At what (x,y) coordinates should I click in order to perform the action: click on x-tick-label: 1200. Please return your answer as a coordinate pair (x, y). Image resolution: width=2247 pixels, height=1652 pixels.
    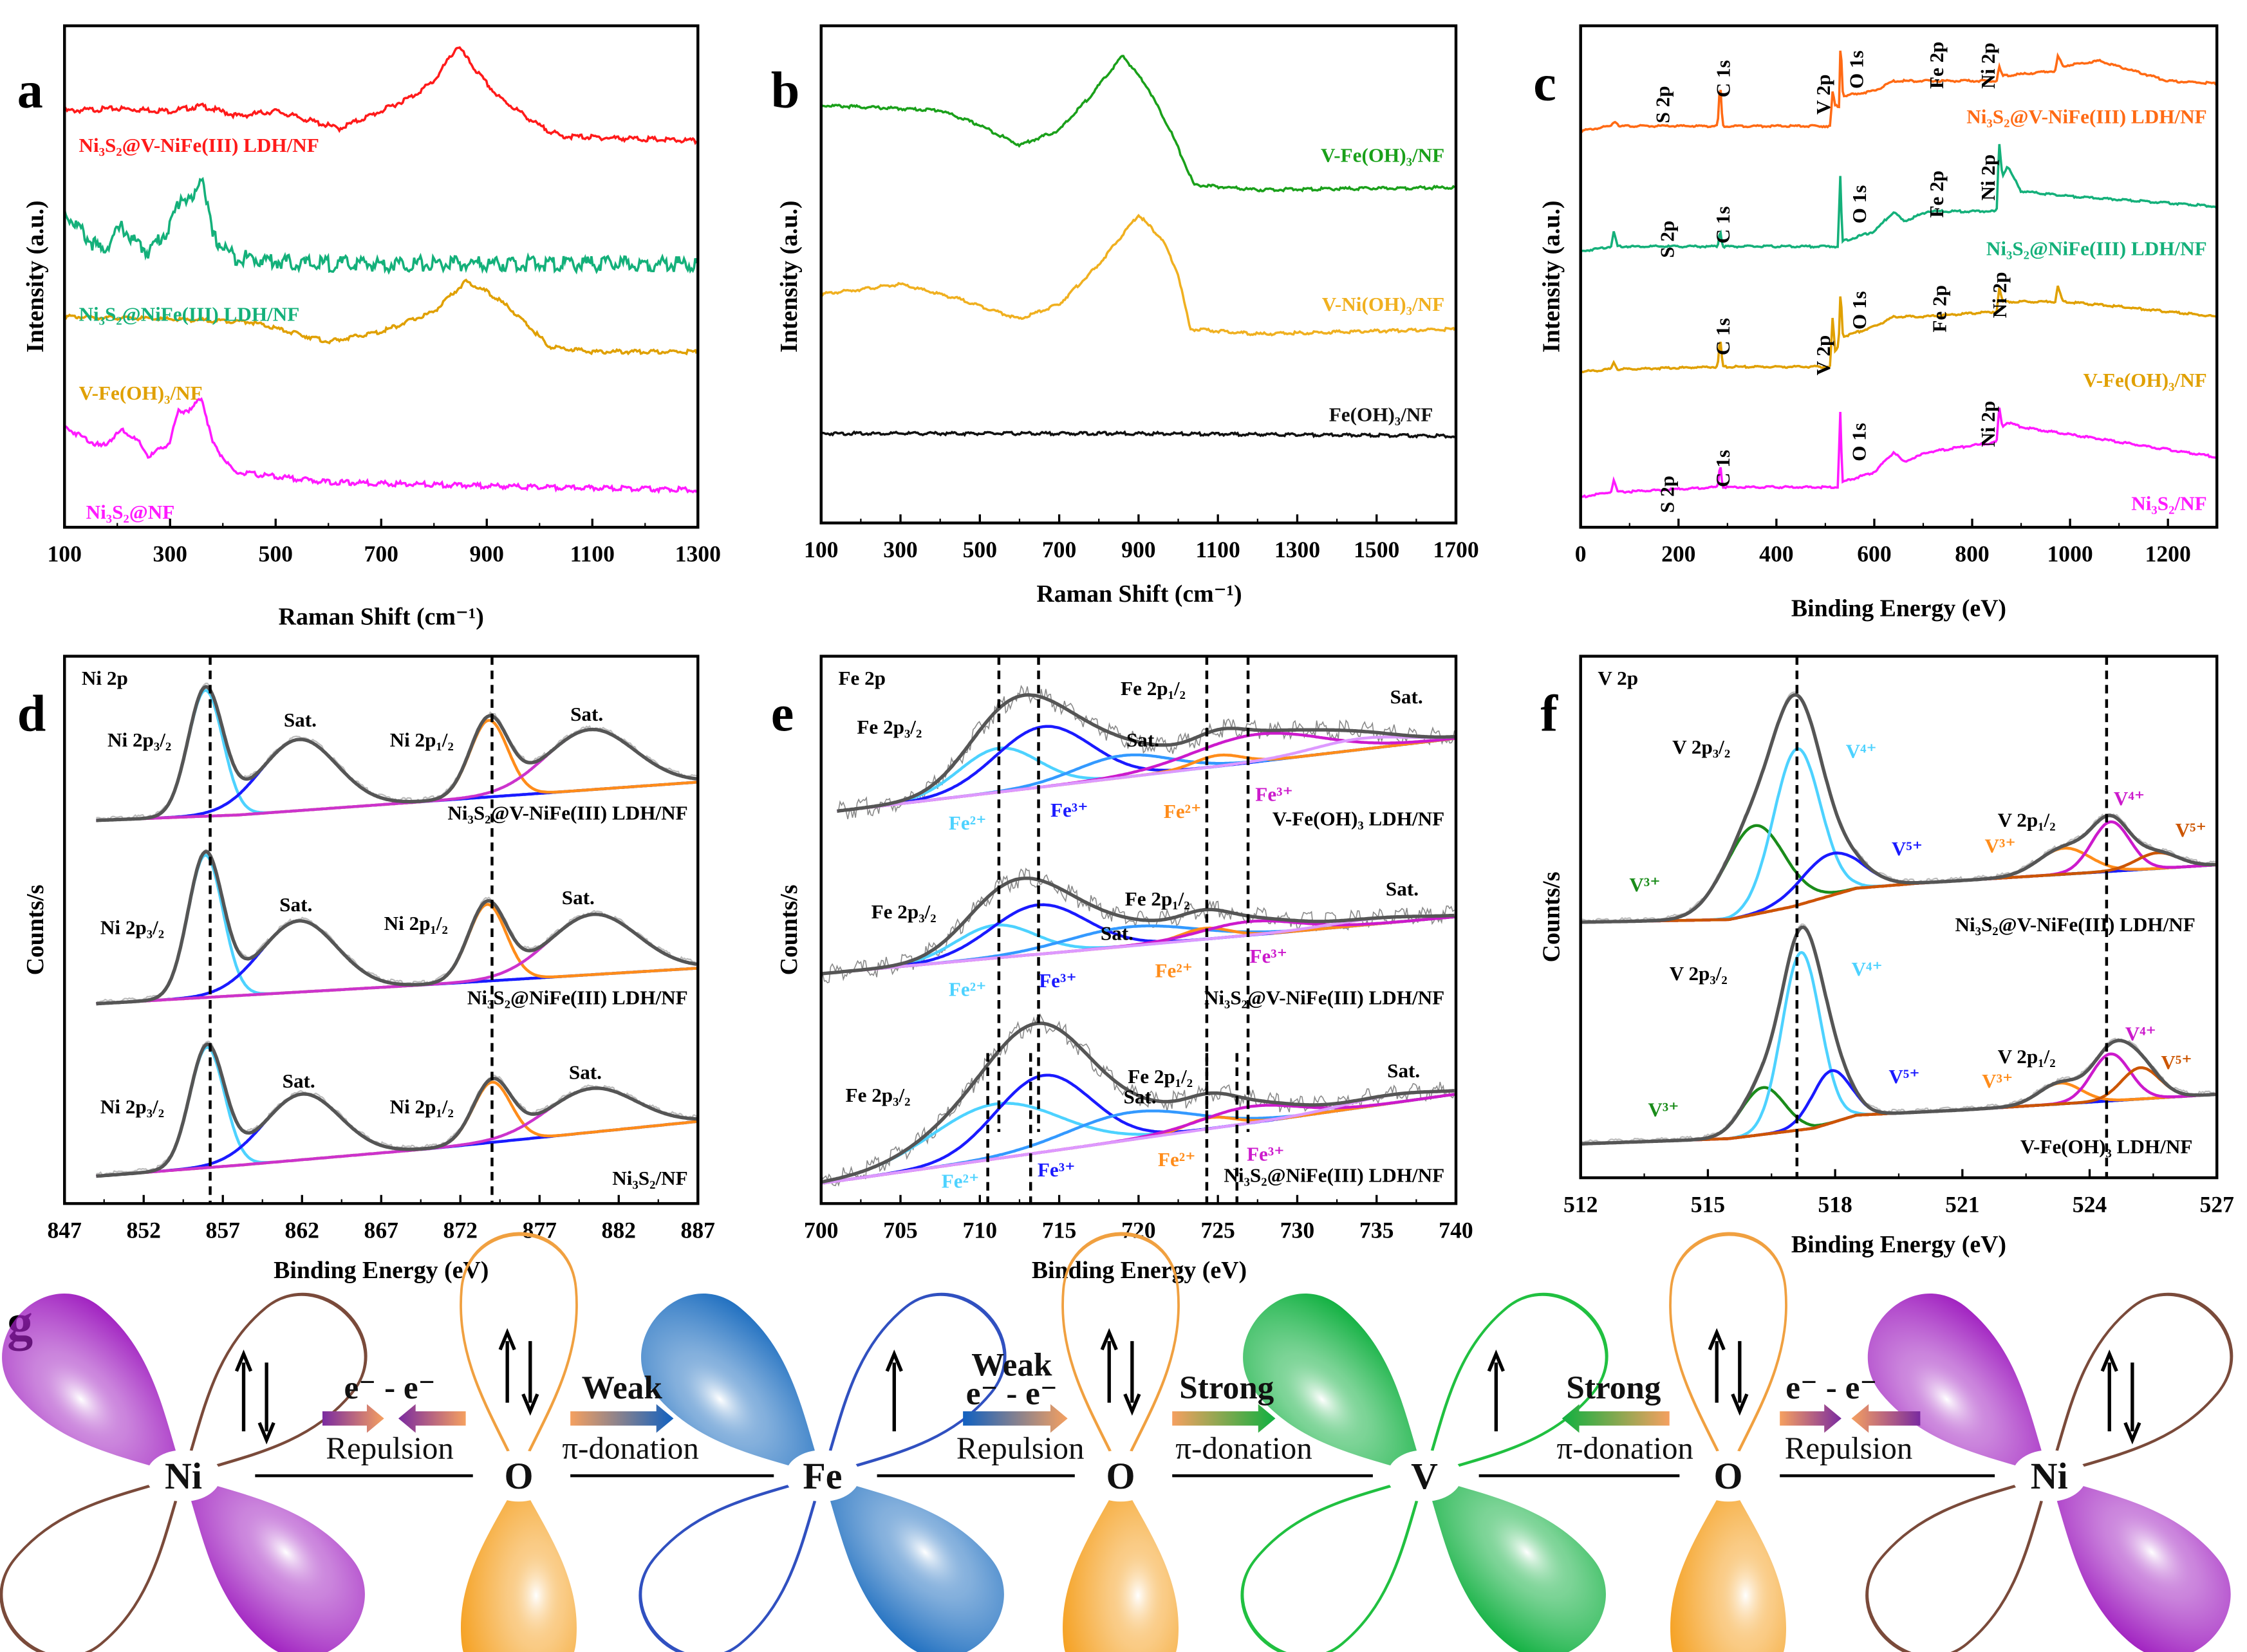
    Looking at the image, I should click on (2168, 554).